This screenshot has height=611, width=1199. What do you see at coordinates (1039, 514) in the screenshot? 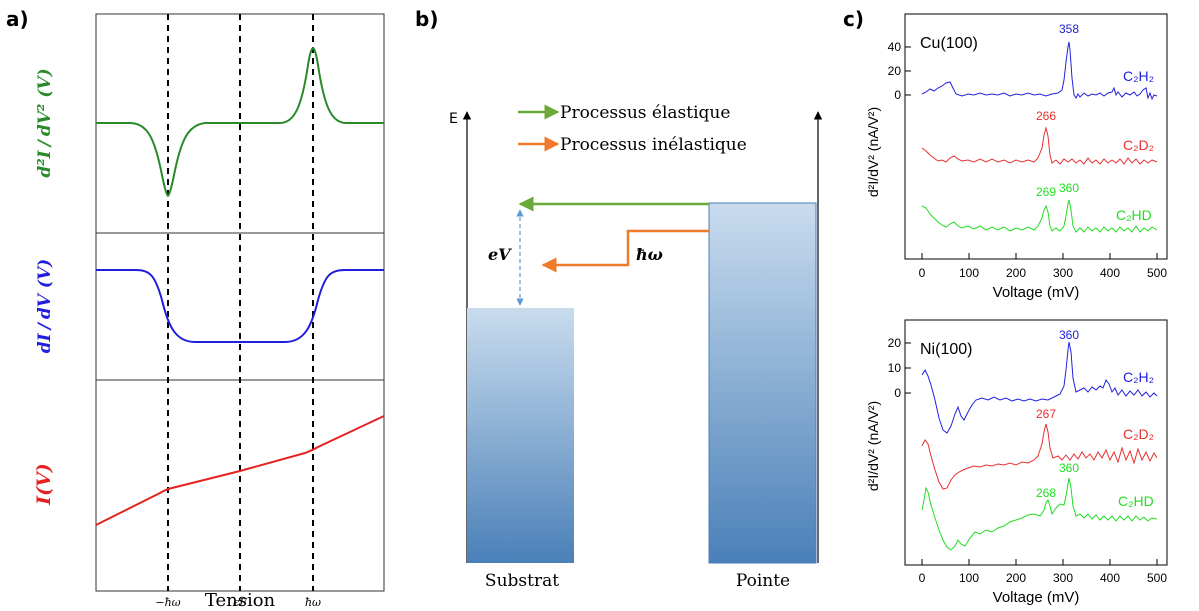
I see `ni-c2hd-spectrum` at bounding box center [1039, 514].